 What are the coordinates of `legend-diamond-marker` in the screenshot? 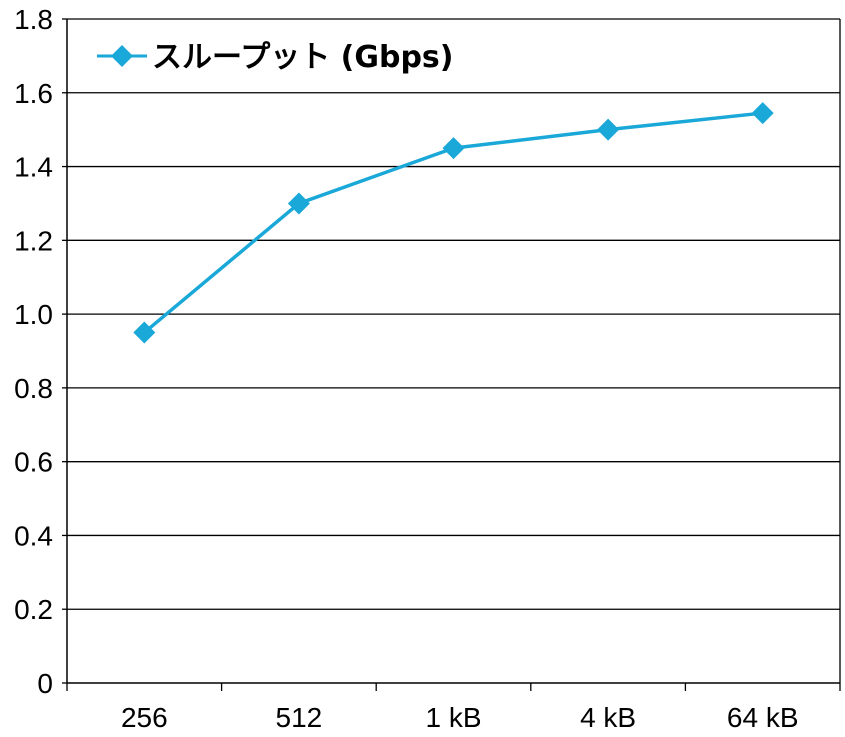 It's located at (122, 56).